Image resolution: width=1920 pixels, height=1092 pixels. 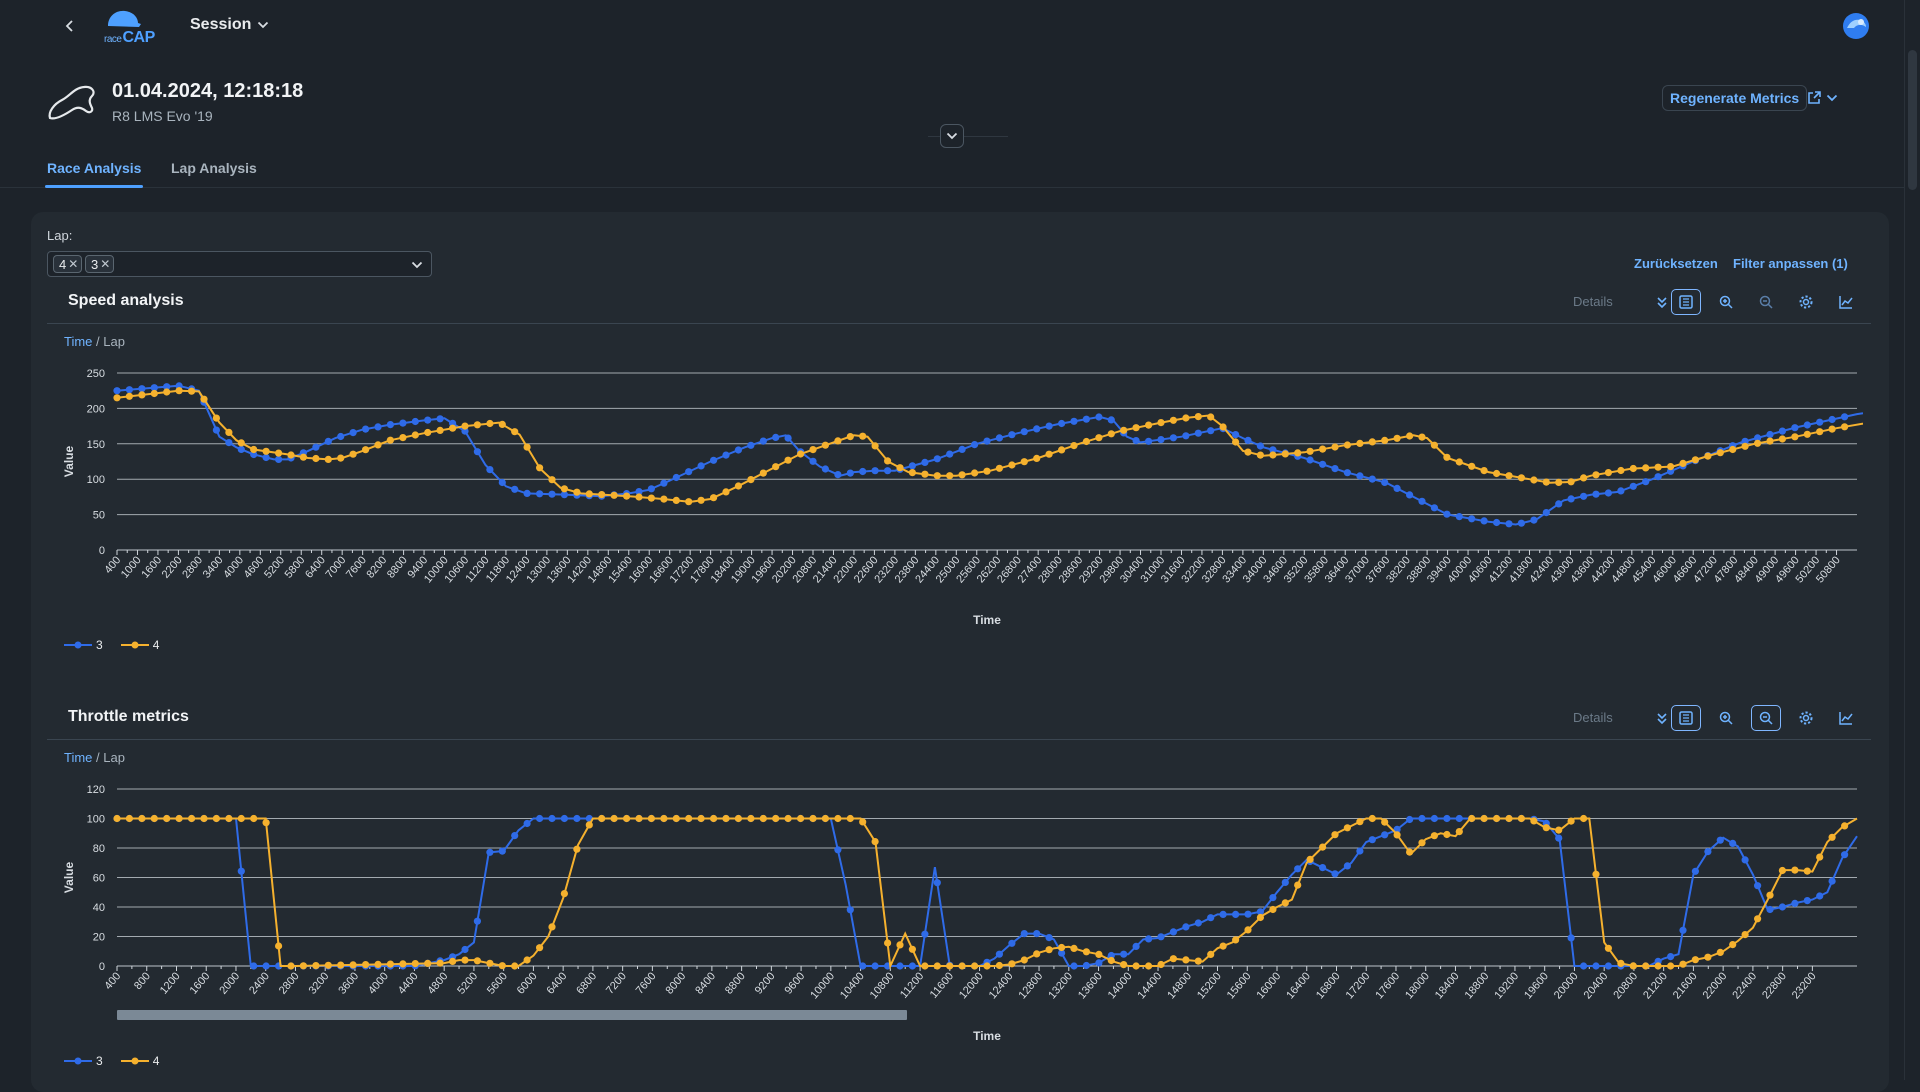 I want to click on dropdown-arrow-icon, so click(x=417, y=265).